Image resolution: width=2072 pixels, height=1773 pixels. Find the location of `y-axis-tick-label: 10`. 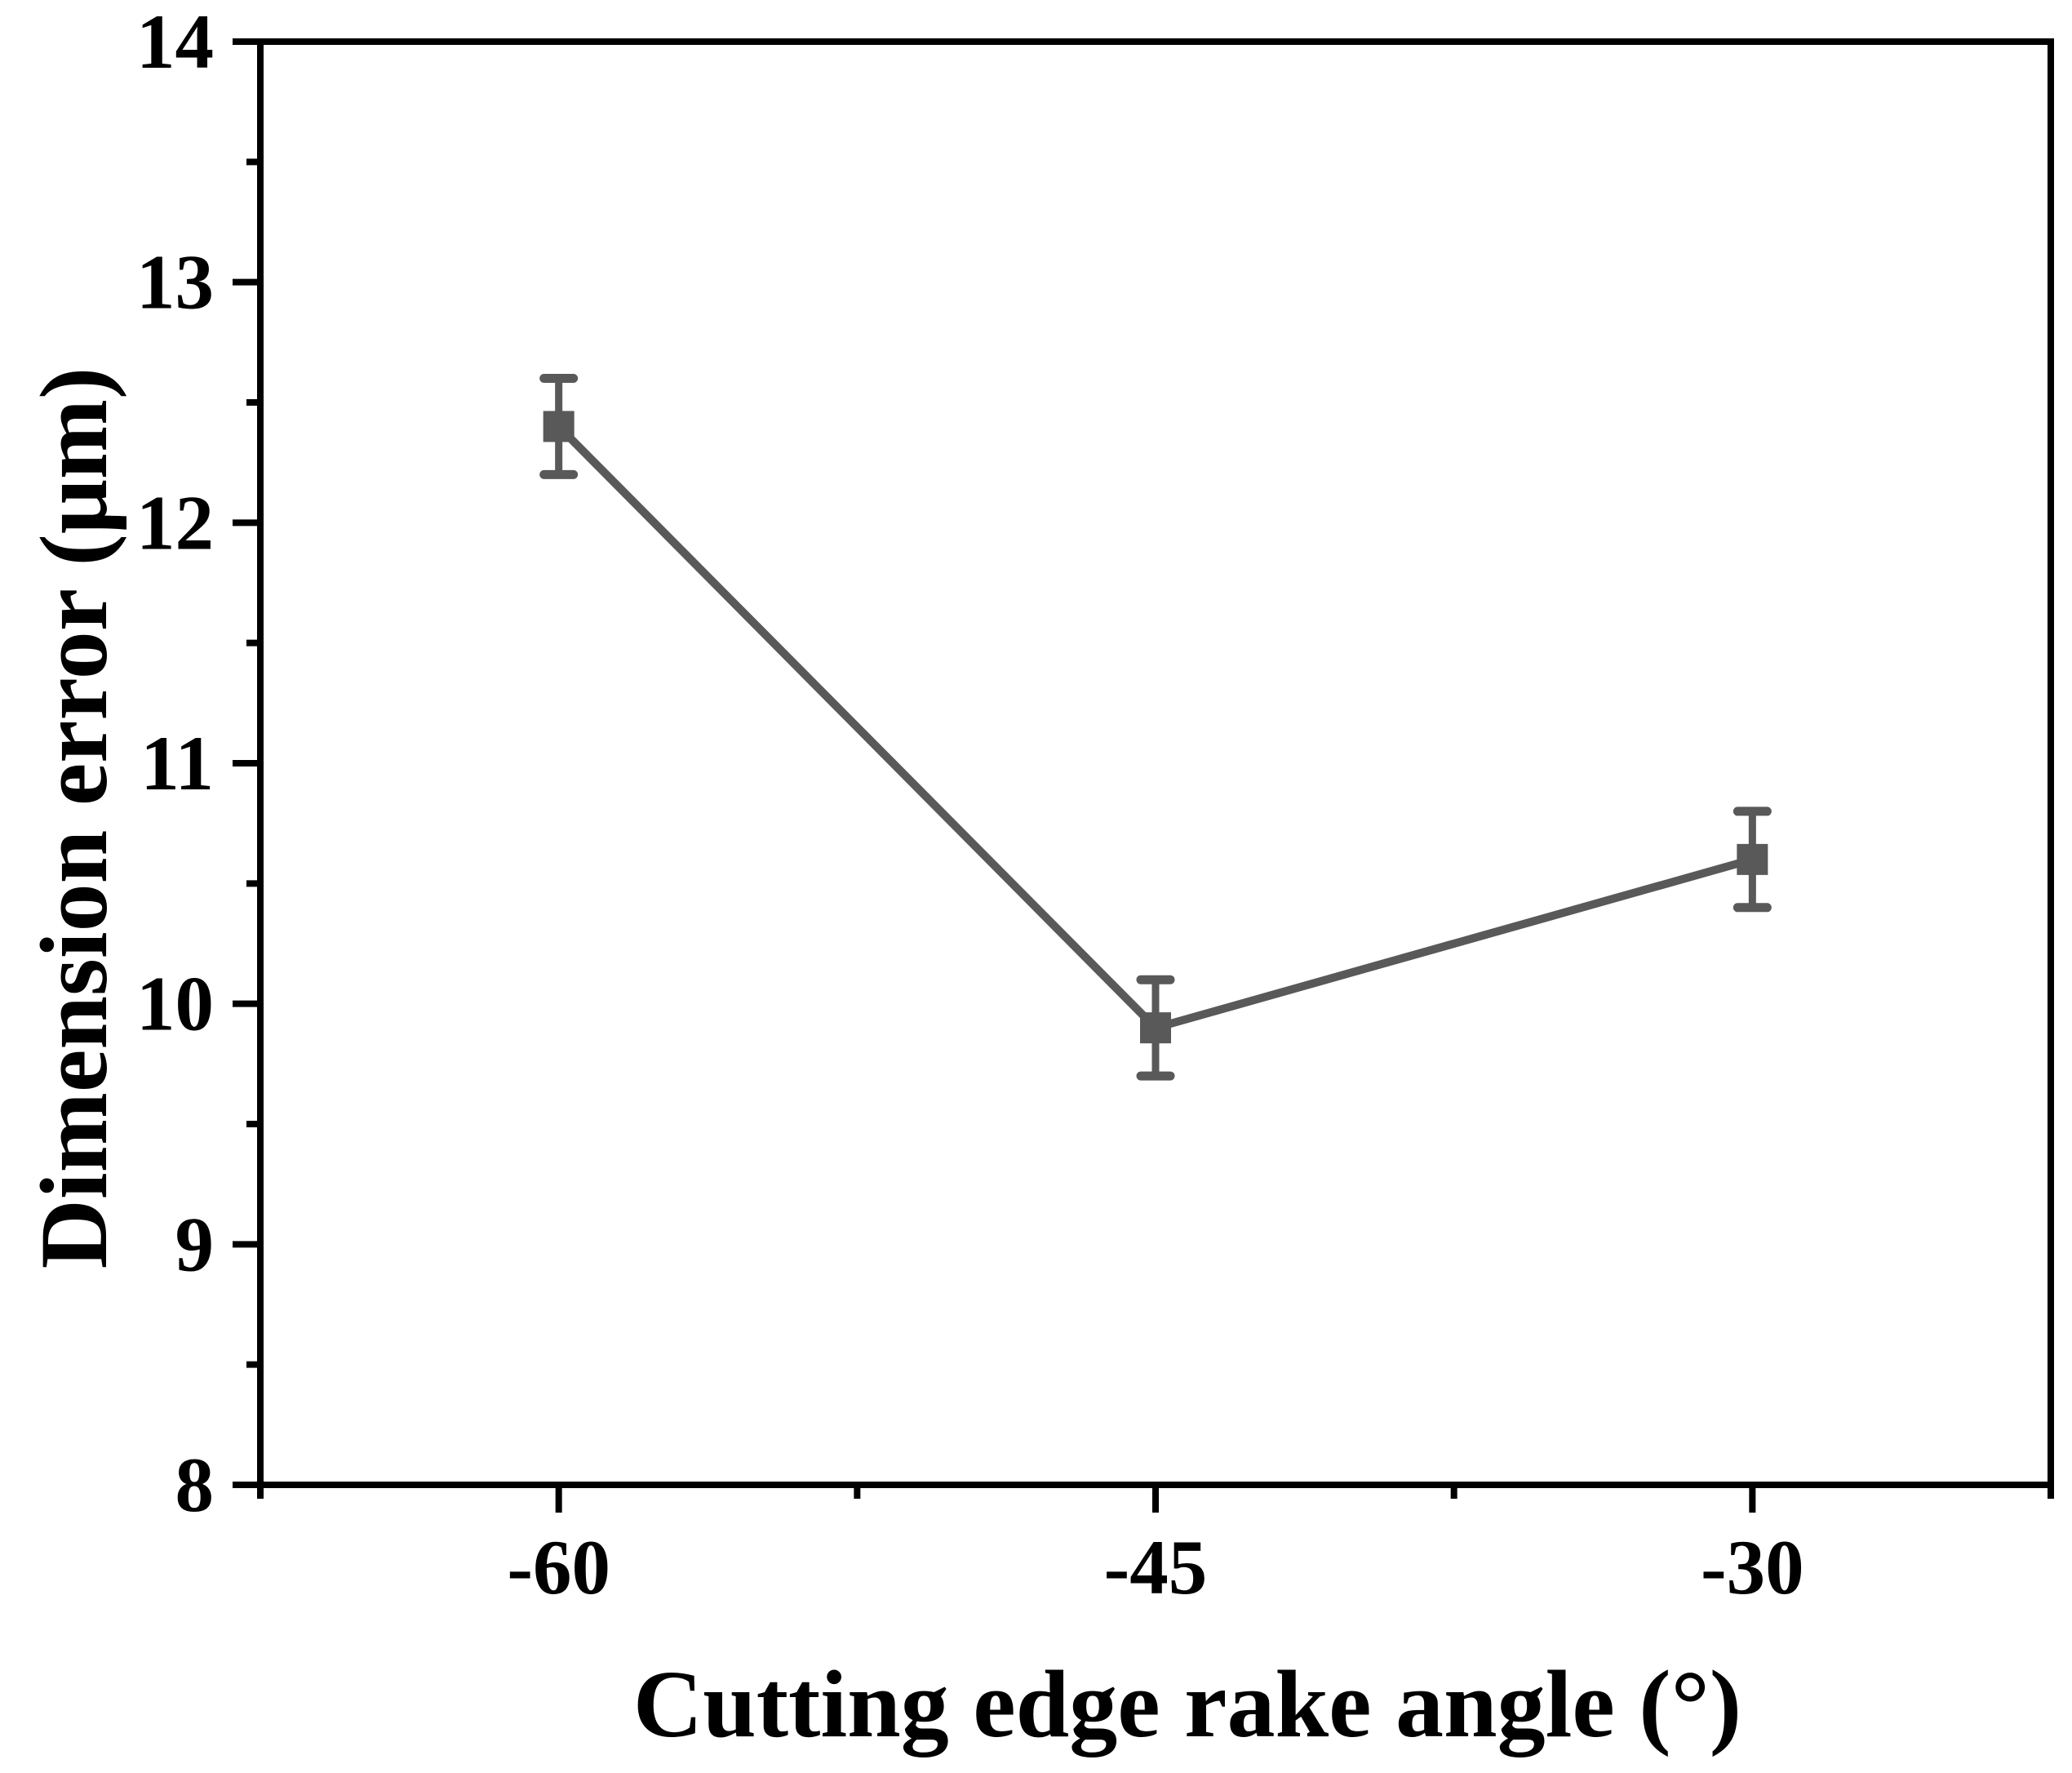

y-axis-tick-label: 10 is located at coordinates (175, 1004).